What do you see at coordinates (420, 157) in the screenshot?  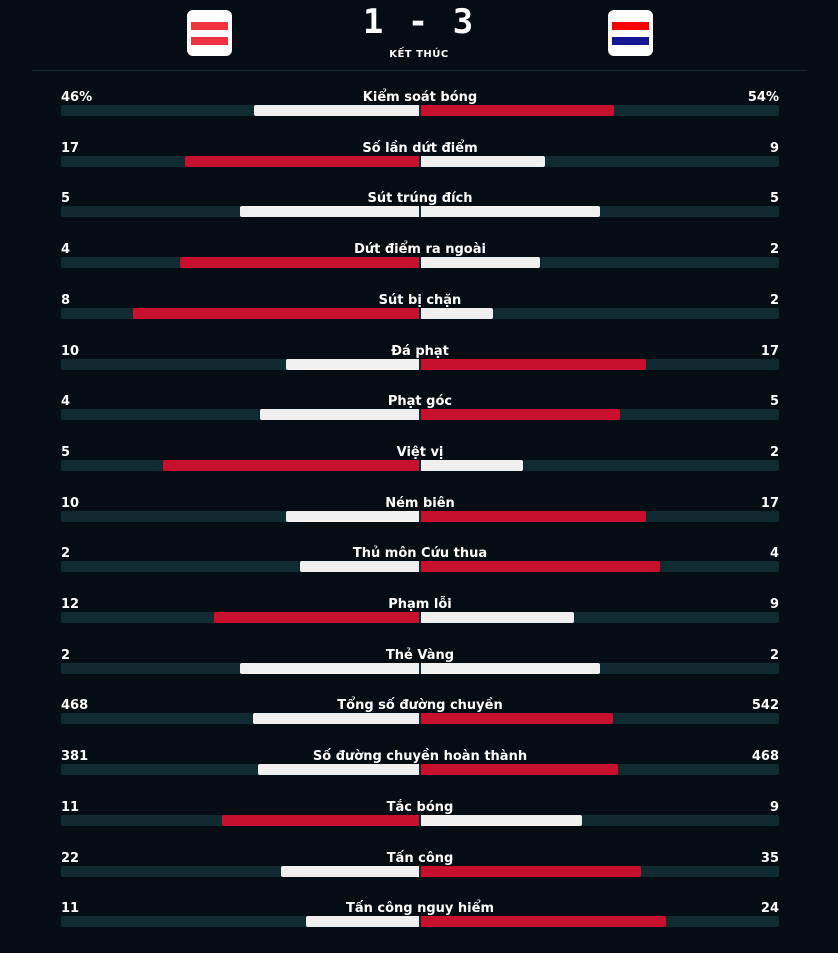 I see `stat-row: 17 Số lần dứt điểm 9` at bounding box center [420, 157].